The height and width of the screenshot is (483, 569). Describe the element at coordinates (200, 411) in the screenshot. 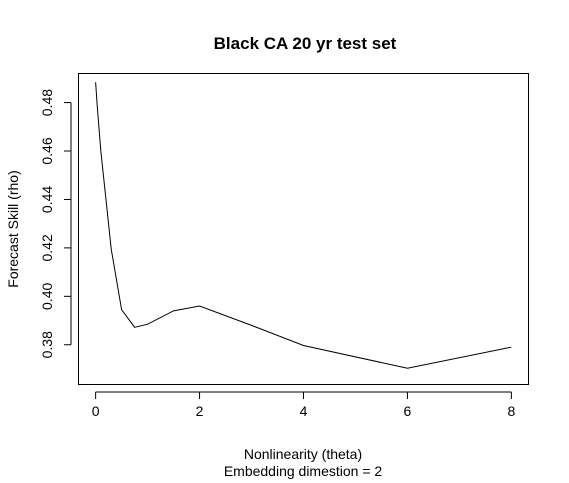

I see `x-tick-label: 2` at that location.